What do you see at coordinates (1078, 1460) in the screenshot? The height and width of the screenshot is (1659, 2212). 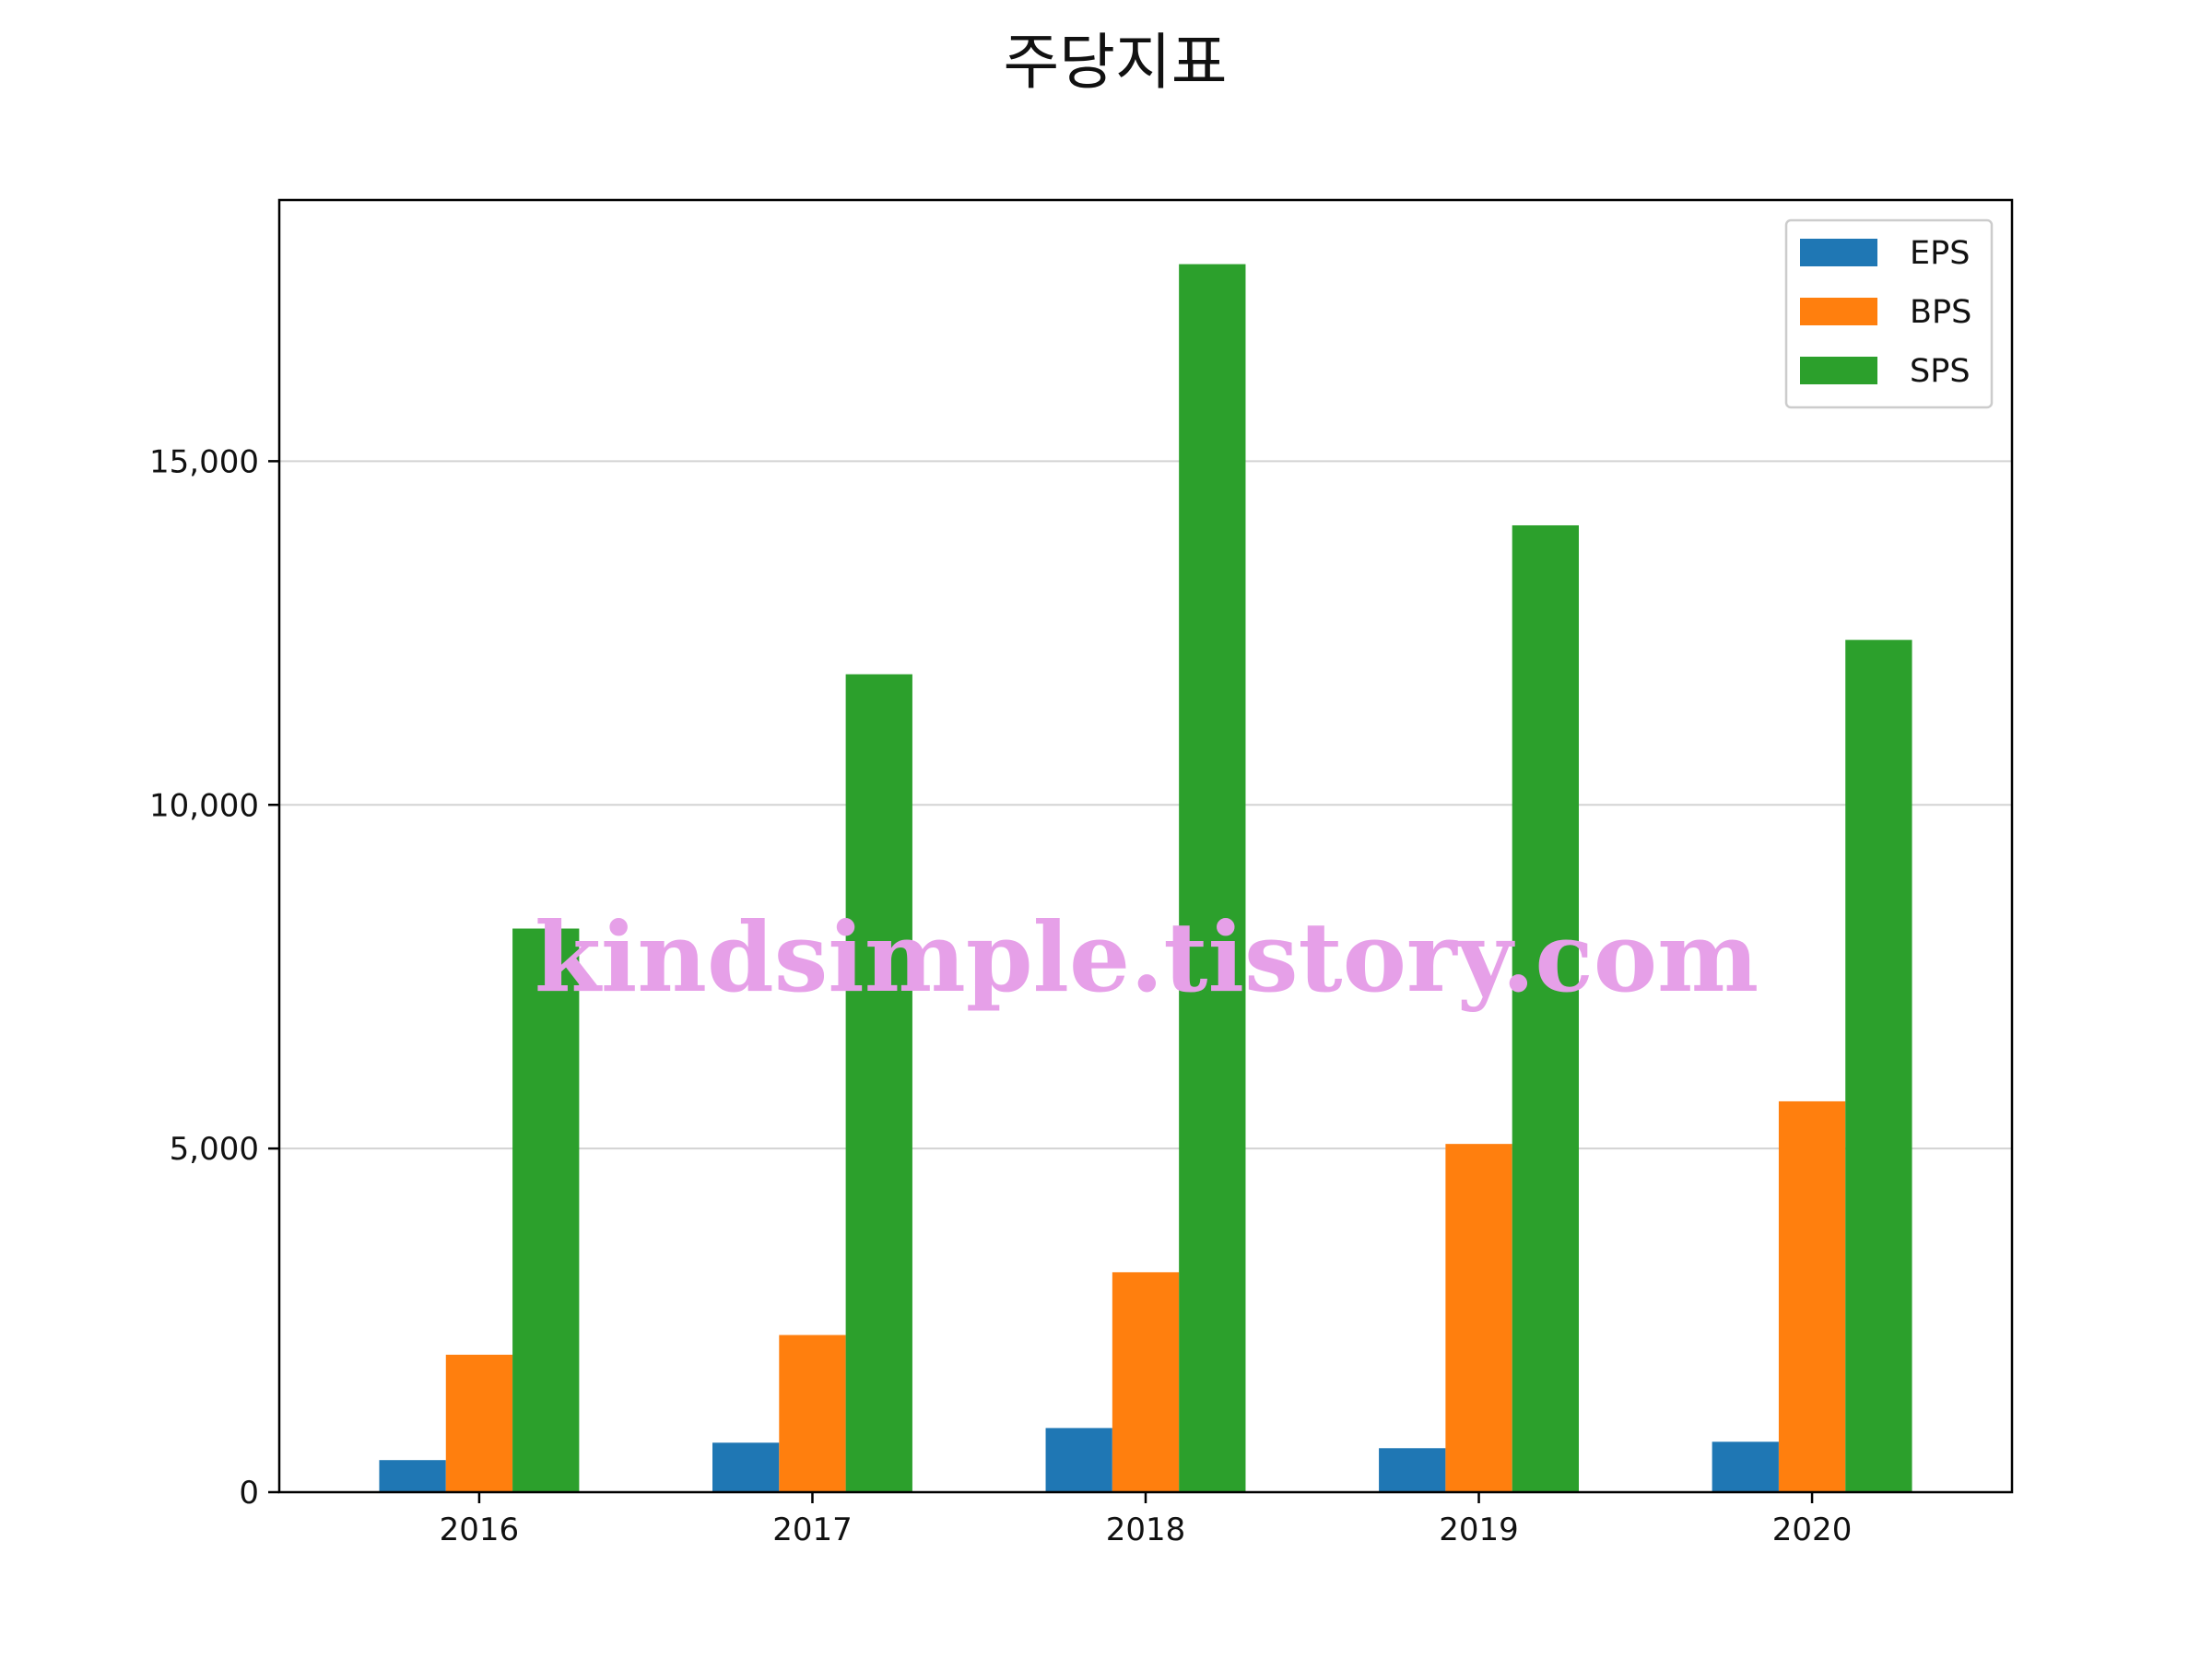 I see `bar-eps-2018` at bounding box center [1078, 1460].